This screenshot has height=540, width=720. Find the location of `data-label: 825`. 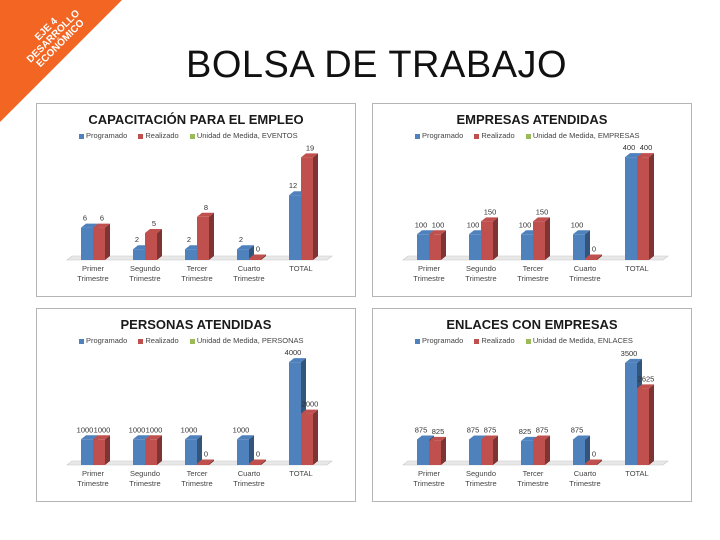

data-label: 825 is located at coordinates (438, 431).